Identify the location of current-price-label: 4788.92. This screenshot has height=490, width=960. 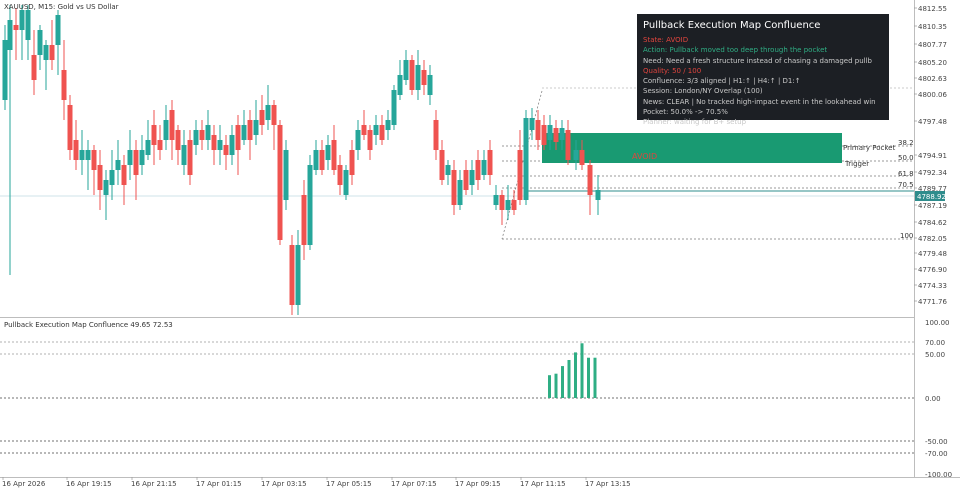
(931, 197).